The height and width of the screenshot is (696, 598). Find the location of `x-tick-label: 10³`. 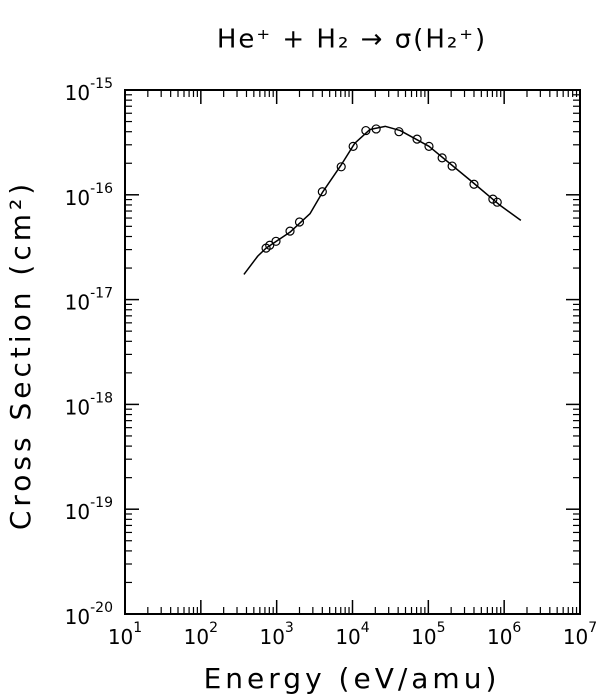

x-tick-label: 10³ is located at coordinates (276, 634).